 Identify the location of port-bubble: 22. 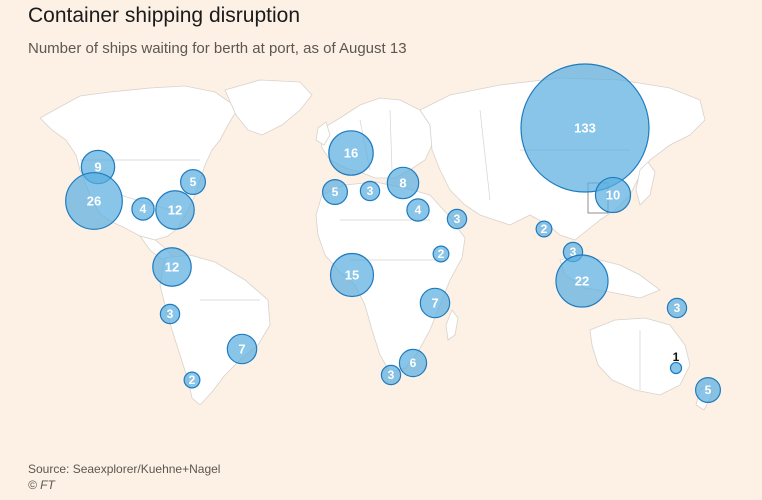
(582, 281).